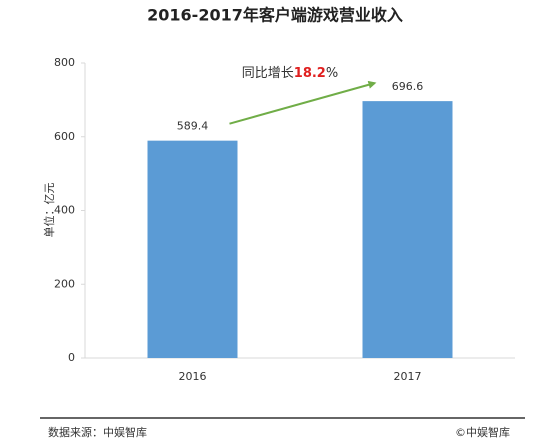 This screenshot has width=550, height=443. What do you see at coordinates (64, 283) in the screenshot?
I see `y-tick-label: 200` at bounding box center [64, 283].